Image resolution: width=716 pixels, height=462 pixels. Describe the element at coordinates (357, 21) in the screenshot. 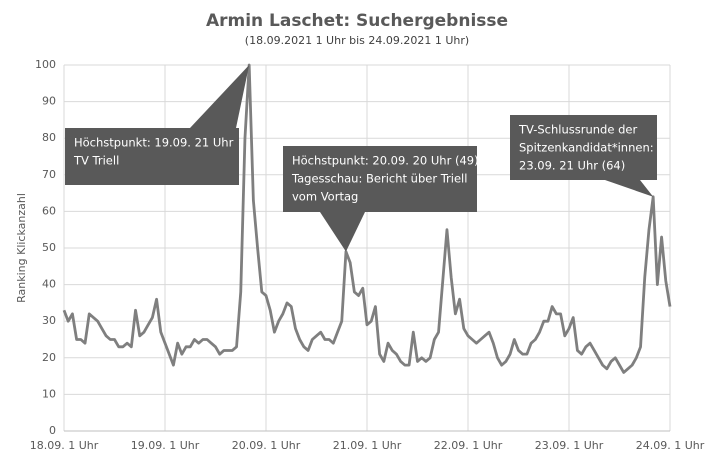

I see `chart-title: Armin Laschet: Suchergebnisse` at that location.